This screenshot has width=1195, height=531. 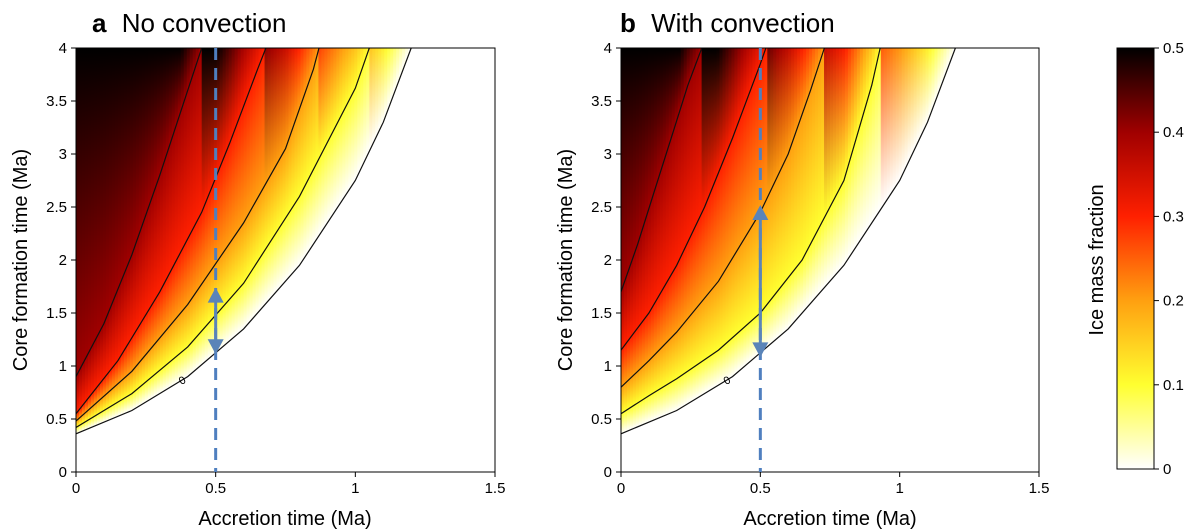 I want to click on y-tick-label: 2, so click(x=63, y=260).